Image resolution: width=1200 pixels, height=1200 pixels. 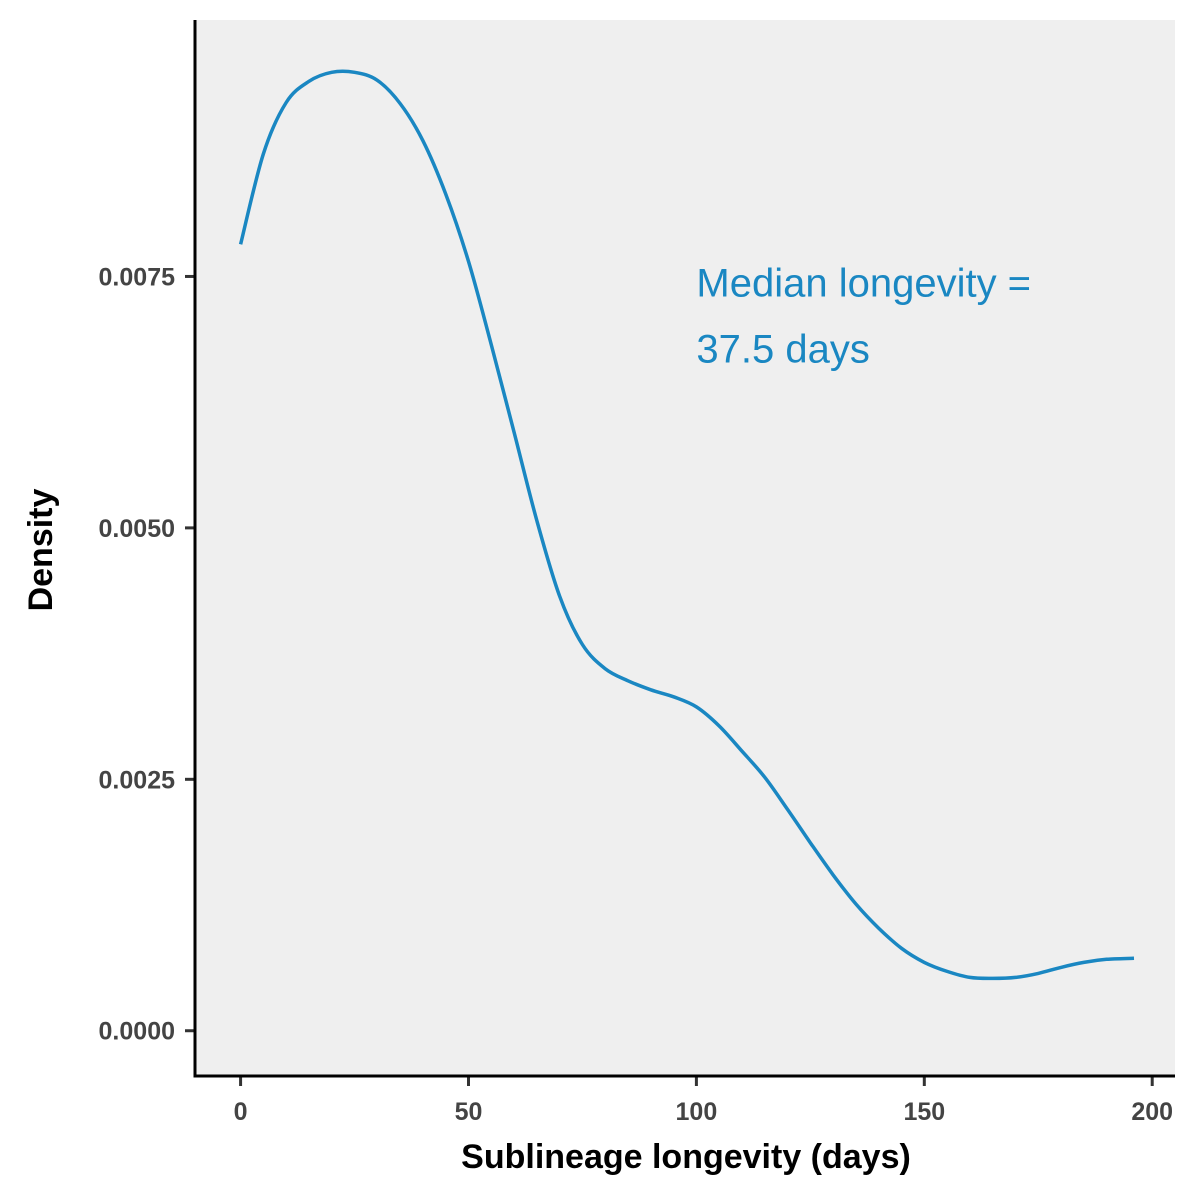 I want to click on x-tick-label: 200, so click(x=1152, y=1112).